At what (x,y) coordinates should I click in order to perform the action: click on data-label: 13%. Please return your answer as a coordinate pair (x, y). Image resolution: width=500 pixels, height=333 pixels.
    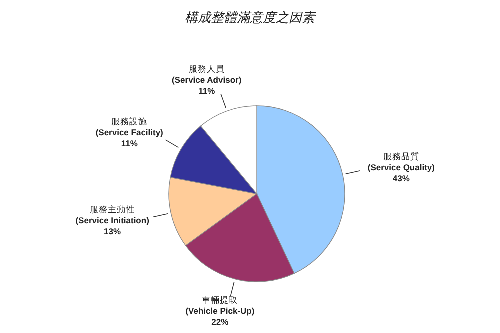
    Looking at the image, I should click on (113, 231).